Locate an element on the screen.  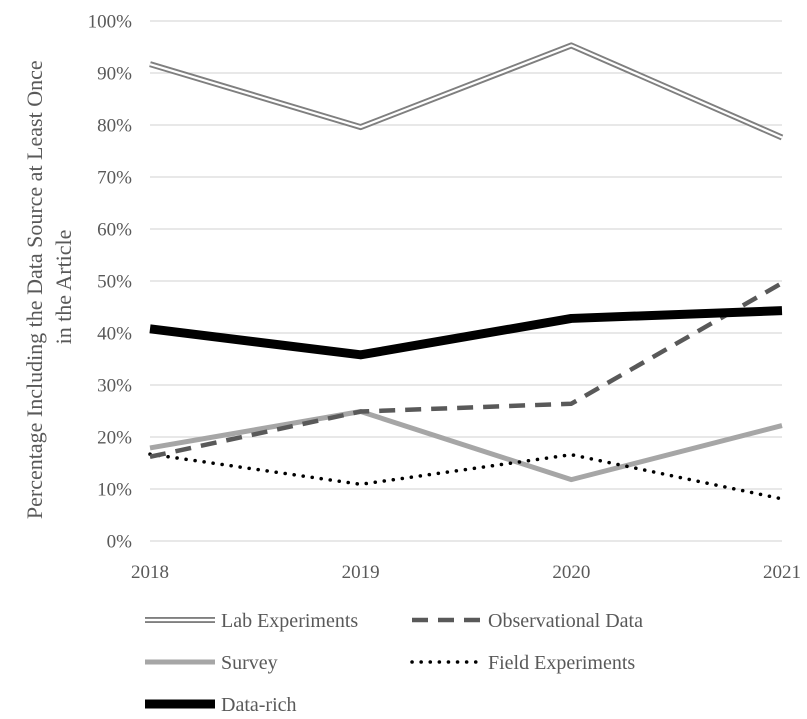
series-line-lab-experiments-inner is located at coordinates (466, 91).